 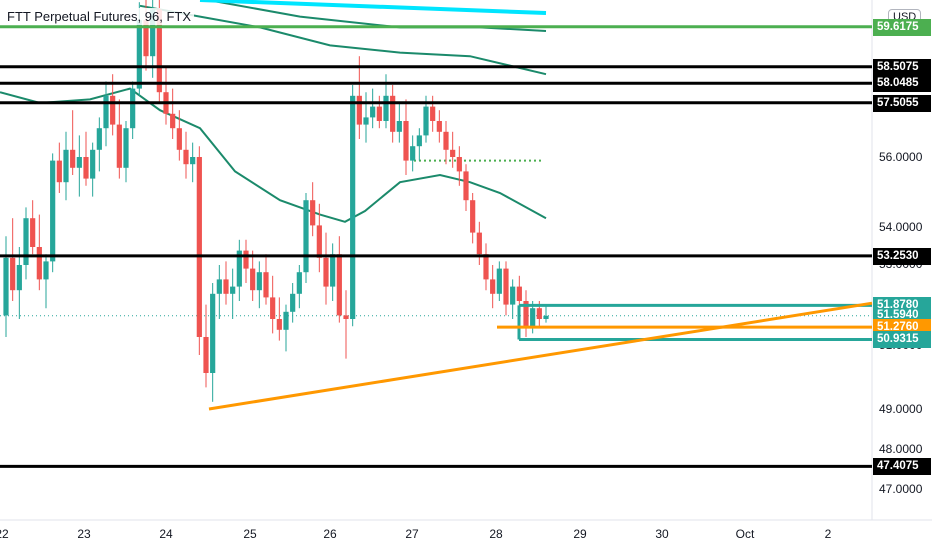 What do you see at coordinates (84, 534) in the screenshot?
I see `x-tick-label: 23` at bounding box center [84, 534].